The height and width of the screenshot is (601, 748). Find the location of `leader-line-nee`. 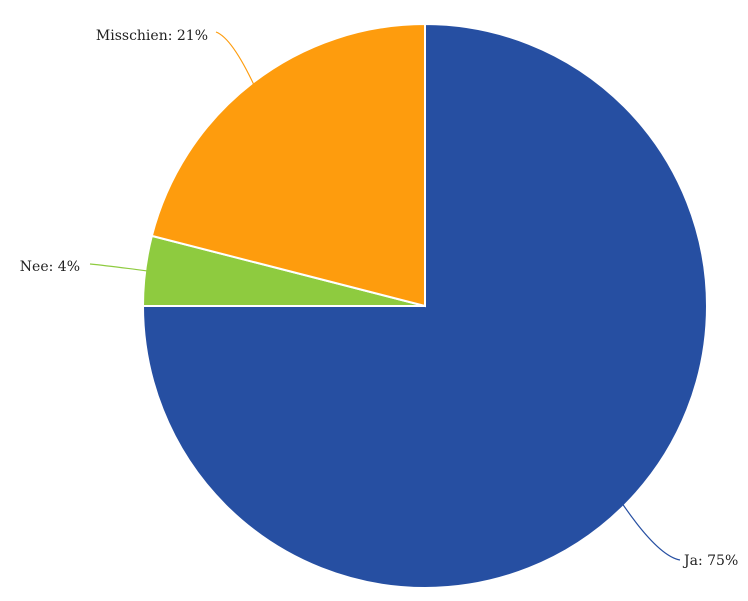

leader-line-nee is located at coordinates (119, 267).